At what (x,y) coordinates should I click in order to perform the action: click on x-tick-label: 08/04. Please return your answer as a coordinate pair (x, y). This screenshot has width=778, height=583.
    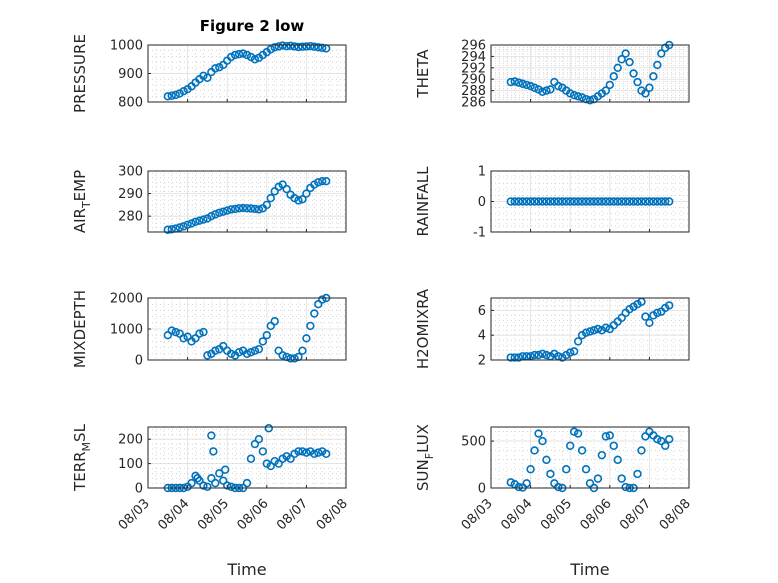
    Looking at the image, I should click on (173, 514).